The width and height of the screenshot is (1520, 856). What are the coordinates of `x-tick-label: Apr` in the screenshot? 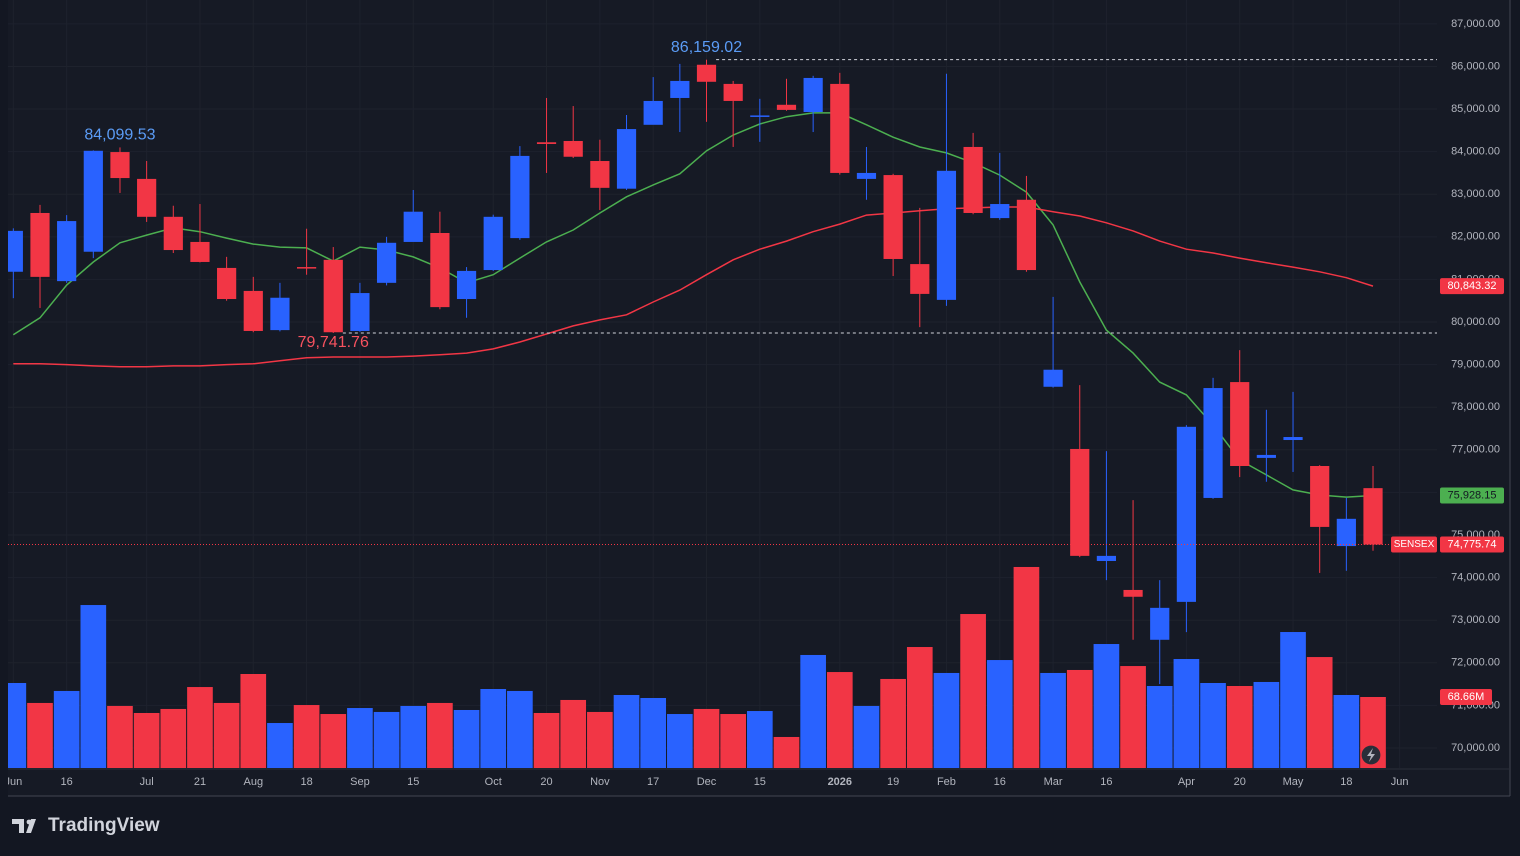 It's located at (1186, 782).